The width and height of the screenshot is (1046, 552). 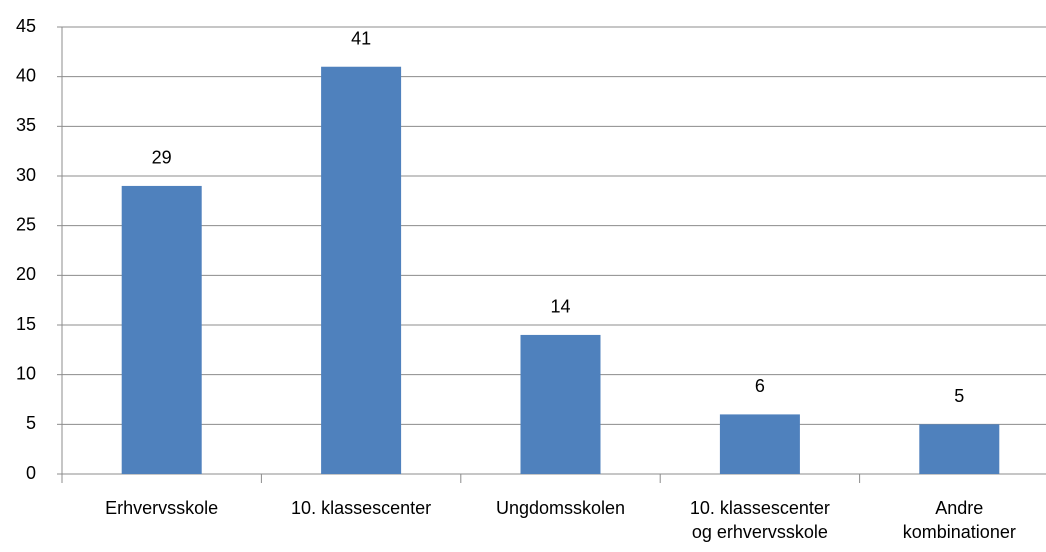 What do you see at coordinates (26, 125) in the screenshot?
I see `y-tick-label: 35` at bounding box center [26, 125].